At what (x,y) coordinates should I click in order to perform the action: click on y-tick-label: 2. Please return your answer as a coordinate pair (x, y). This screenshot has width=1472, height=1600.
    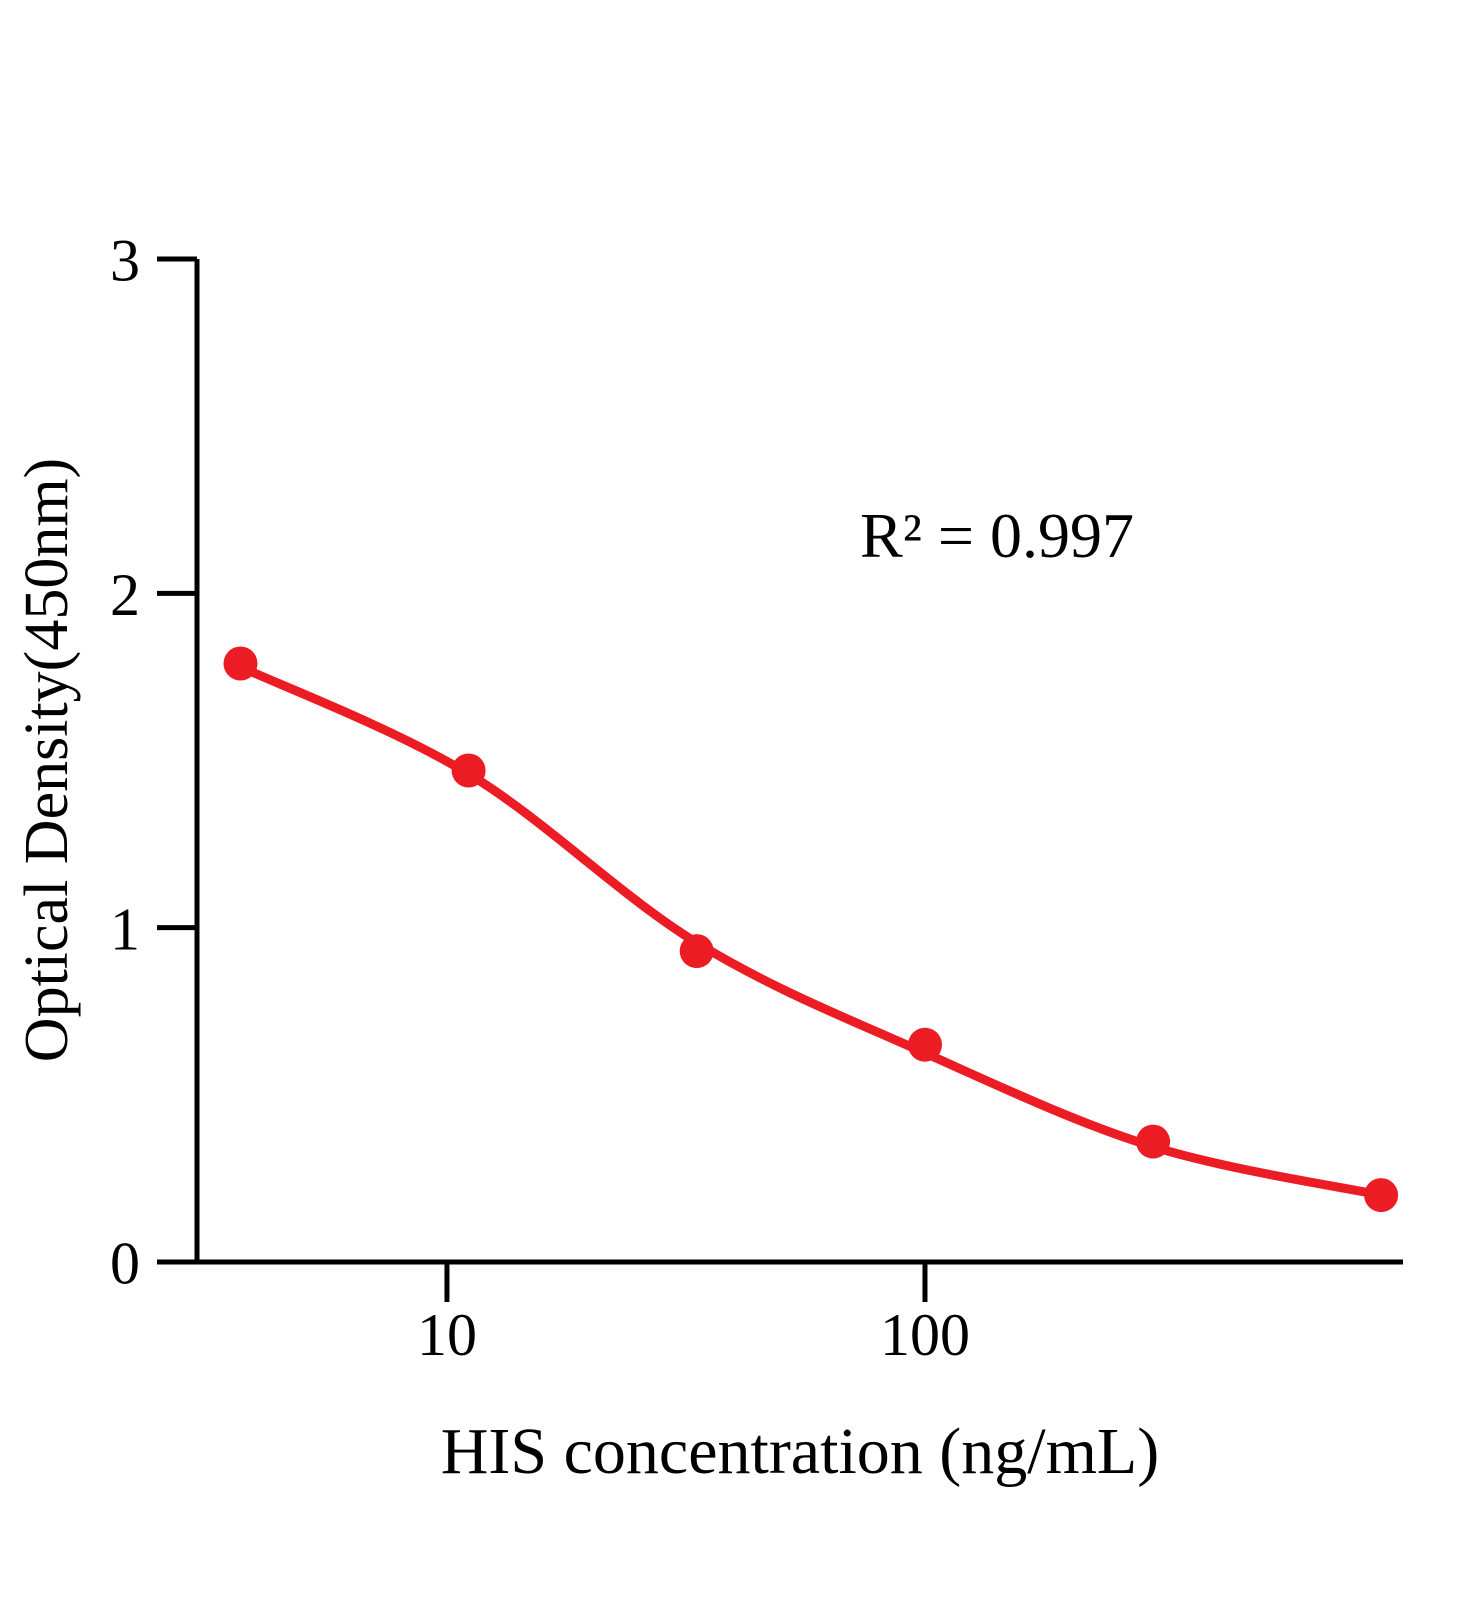
    Looking at the image, I should click on (125, 595).